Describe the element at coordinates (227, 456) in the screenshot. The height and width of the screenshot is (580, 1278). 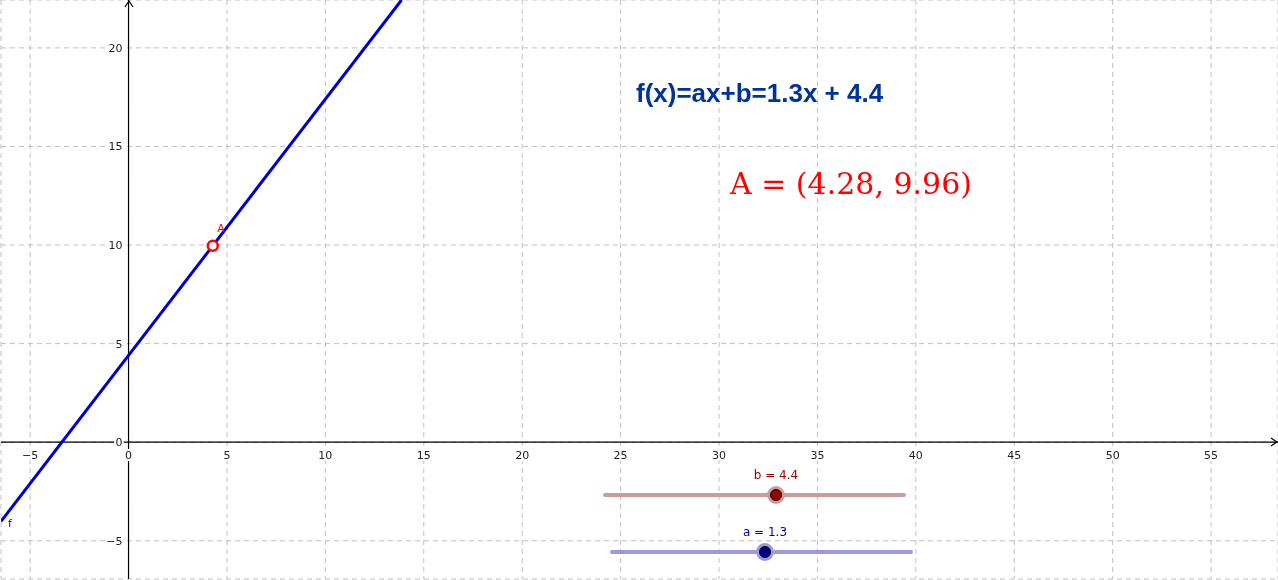
I see `x-tick-label: 5` at that location.